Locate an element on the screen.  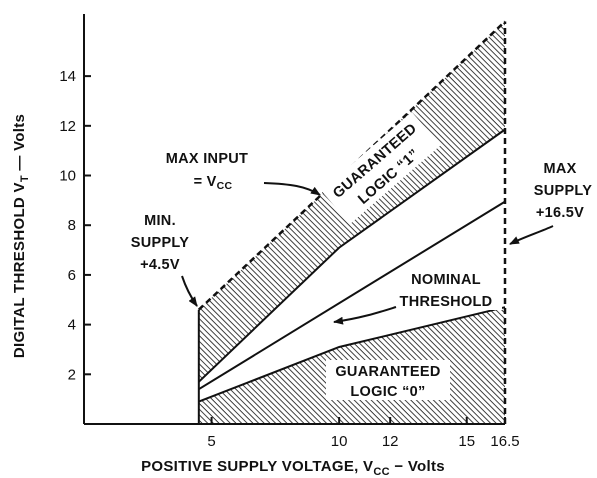
y-tick-label: 2 is located at coordinates (72, 374).